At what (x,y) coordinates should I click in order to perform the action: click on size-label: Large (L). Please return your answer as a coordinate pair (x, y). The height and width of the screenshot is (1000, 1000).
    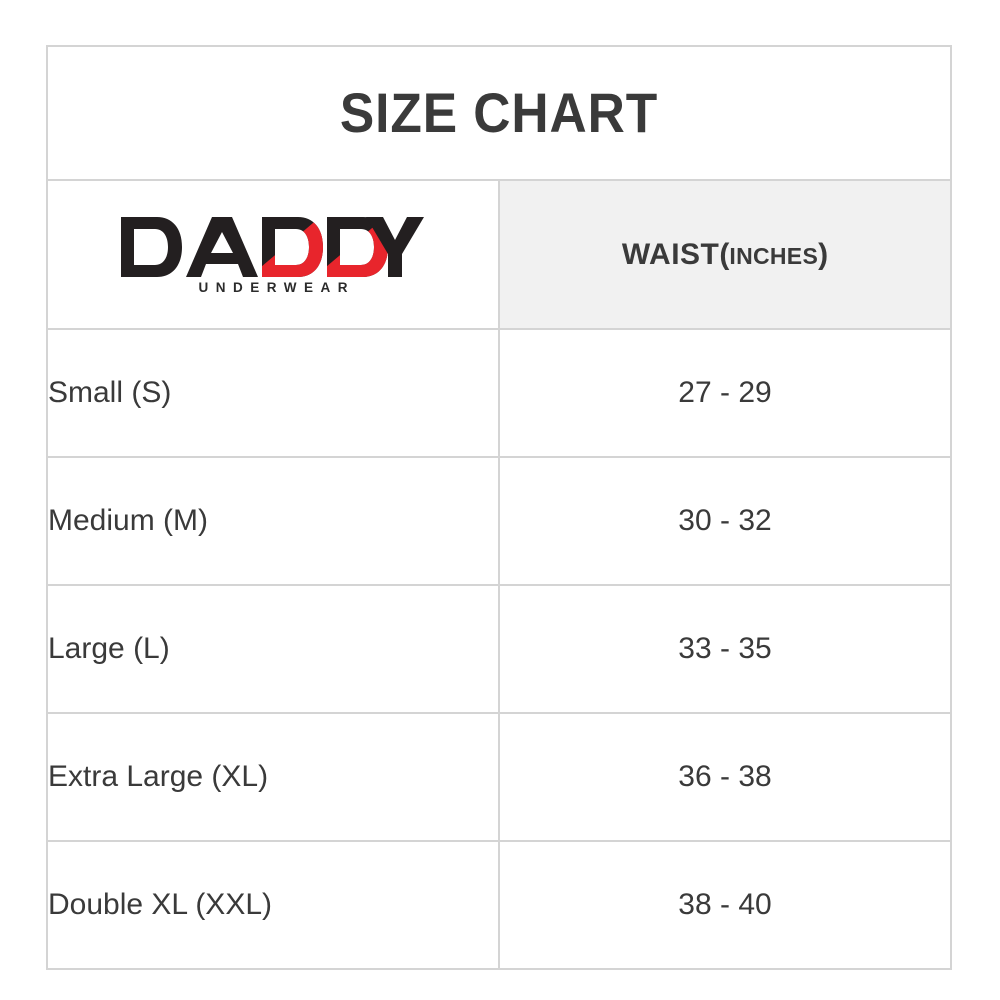
    Looking at the image, I should click on (273, 649).